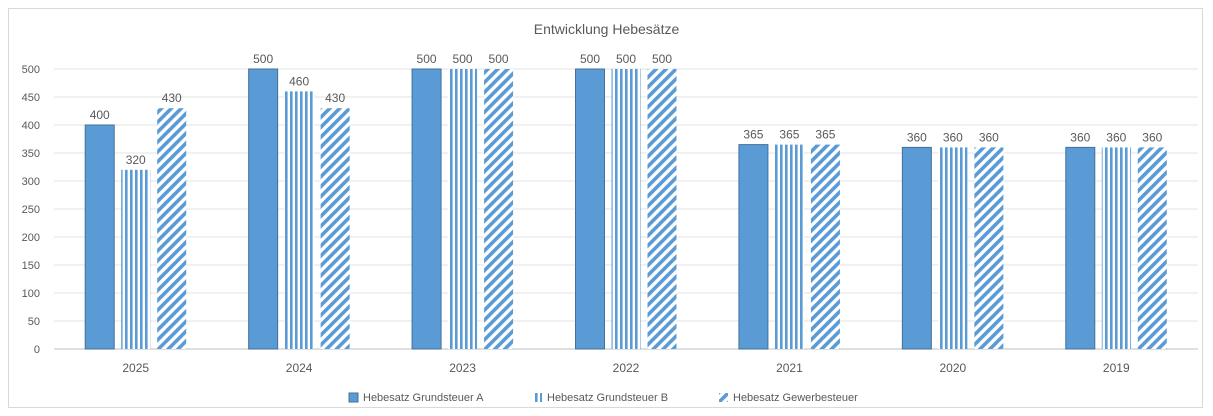 This screenshot has height=416, width=1213. Describe the element at coordinates (31, 154) in the screenshot. I see `y-tick-label: 350` at that location.